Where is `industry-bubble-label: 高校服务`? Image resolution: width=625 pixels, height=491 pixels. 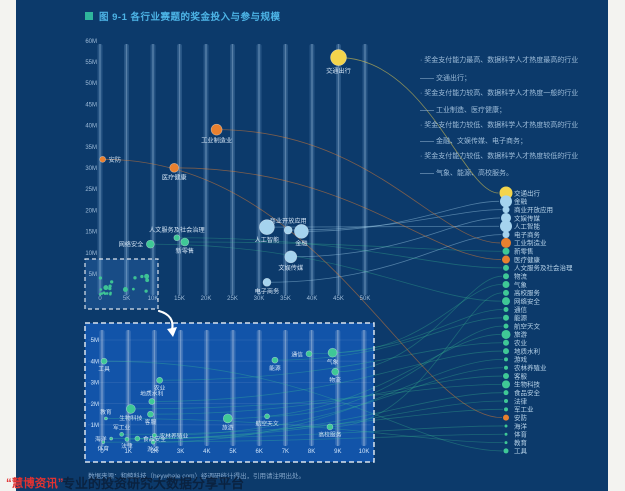 industry-bubble-label: 高校服务 is located at coordinates (329, 435).